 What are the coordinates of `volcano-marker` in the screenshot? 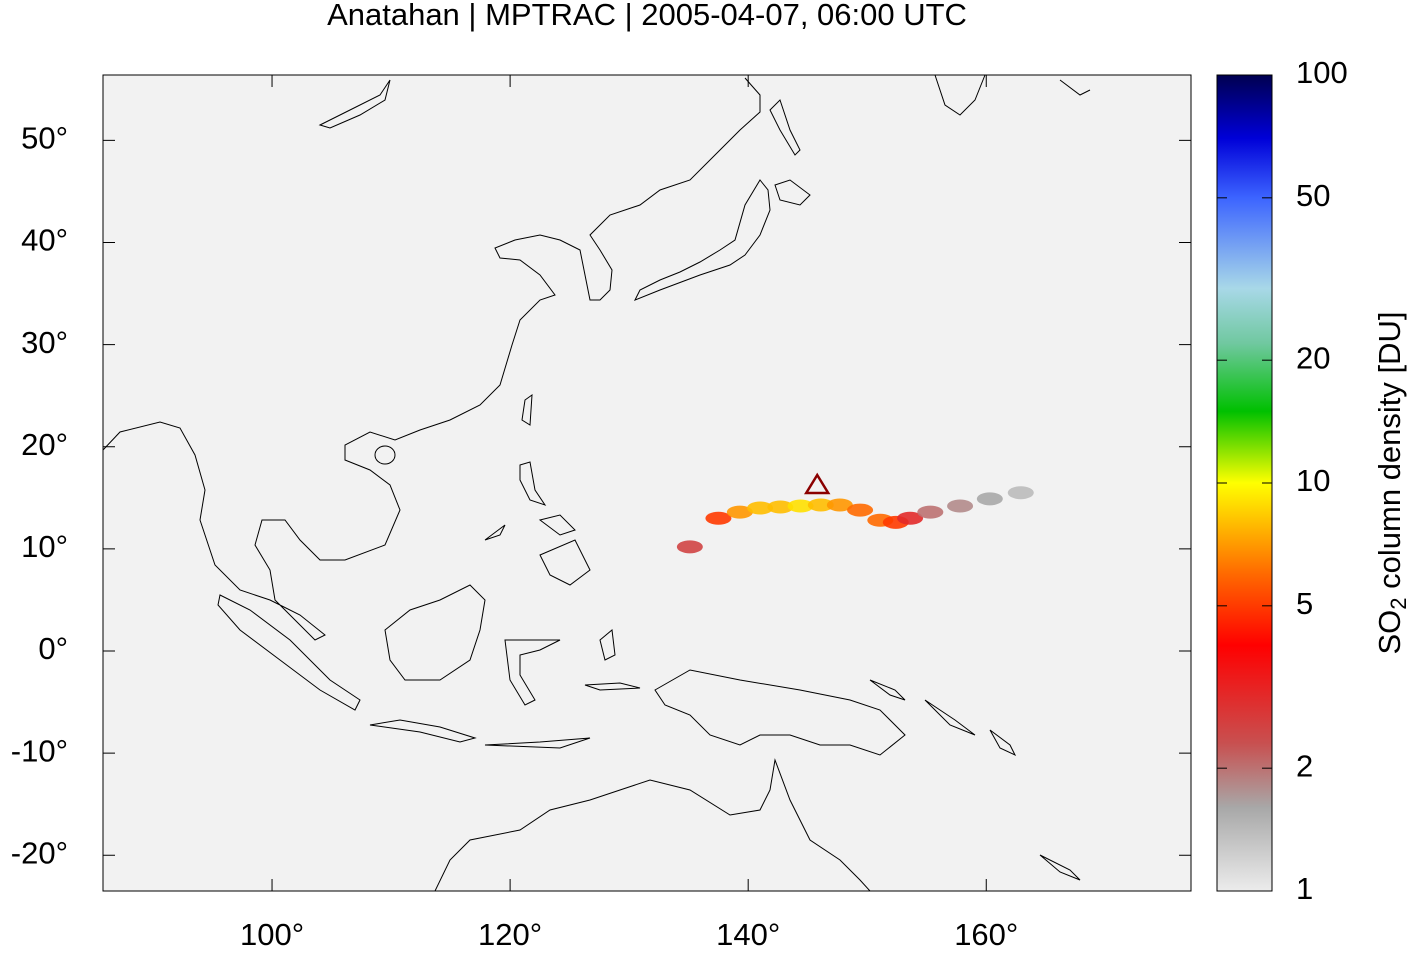 It's located at (817, 483).